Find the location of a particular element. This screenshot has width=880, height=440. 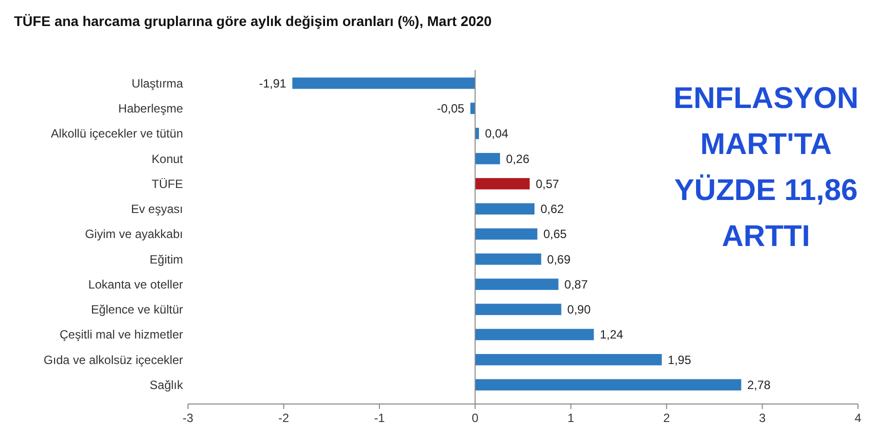

data-label: 0,04 is located at coordinates (496, 133).